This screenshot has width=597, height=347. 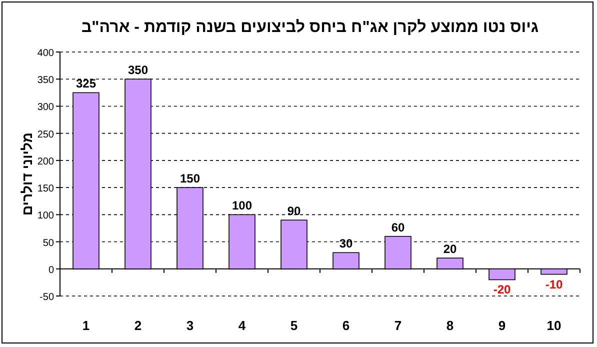 I want to click on x-tick-label: 2, so click(x=138, y=325).